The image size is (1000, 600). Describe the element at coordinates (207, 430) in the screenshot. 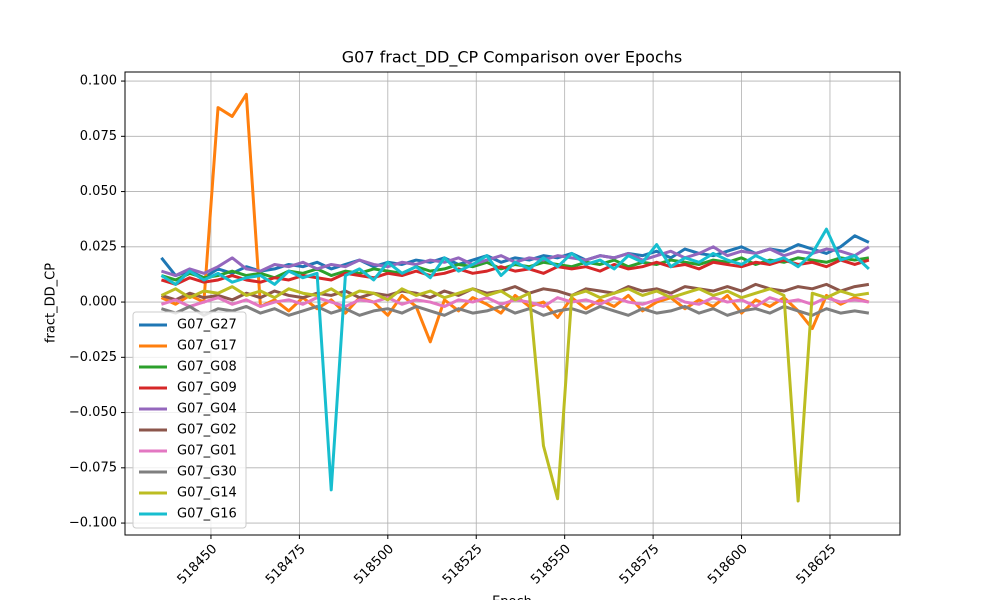

I see `legend-label: G07_G02` at that location.